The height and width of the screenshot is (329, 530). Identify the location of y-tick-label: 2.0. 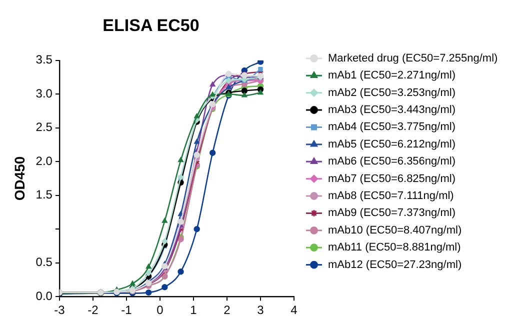
(44, 161).